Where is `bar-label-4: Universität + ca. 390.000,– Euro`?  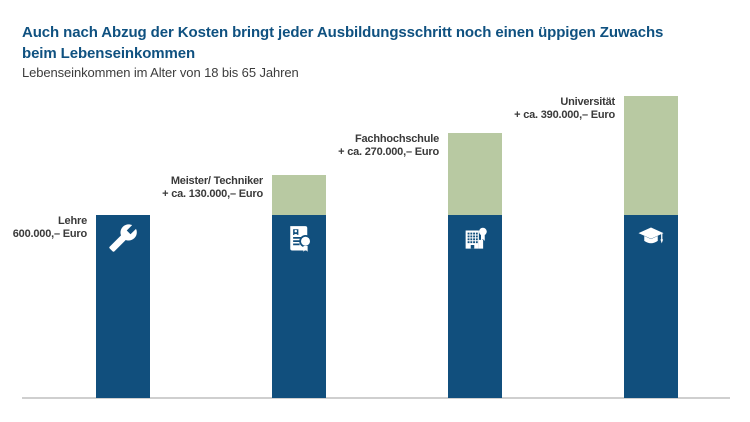 bar-label-4: Universität + ca. 390.000,– Euro is located at coordinates (515, 109).